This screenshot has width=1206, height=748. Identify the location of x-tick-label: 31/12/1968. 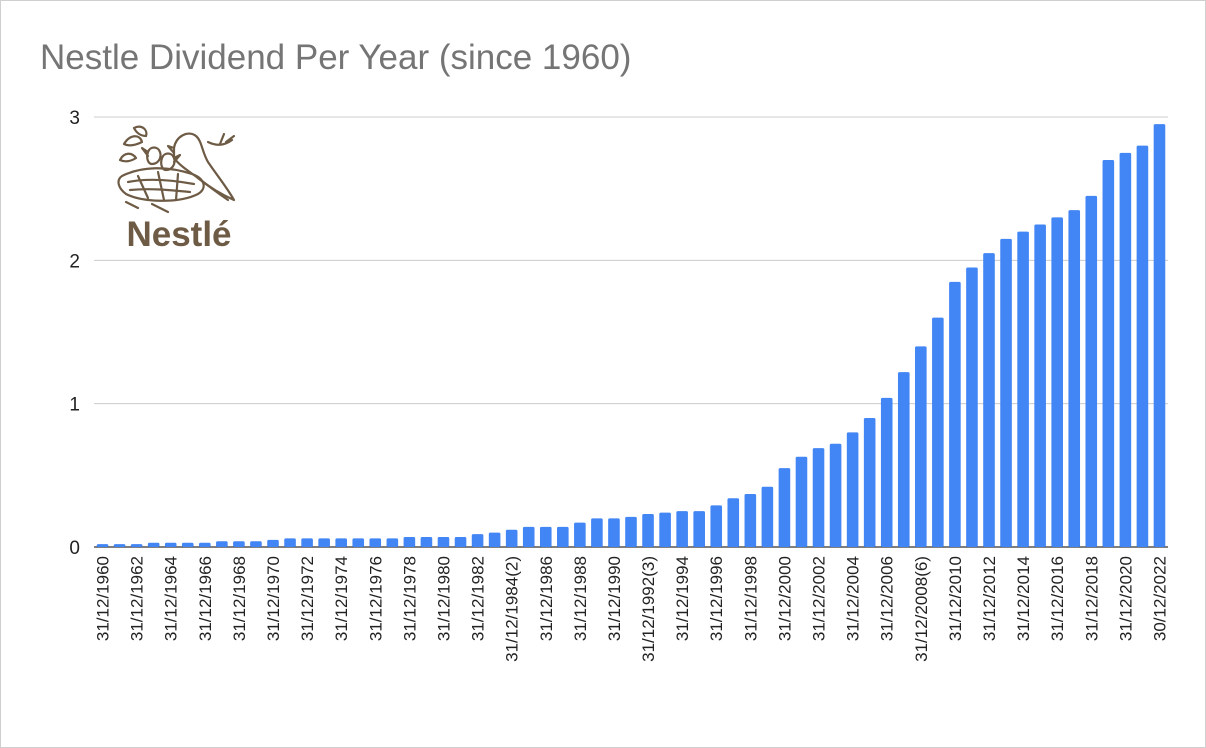
(239, 598).